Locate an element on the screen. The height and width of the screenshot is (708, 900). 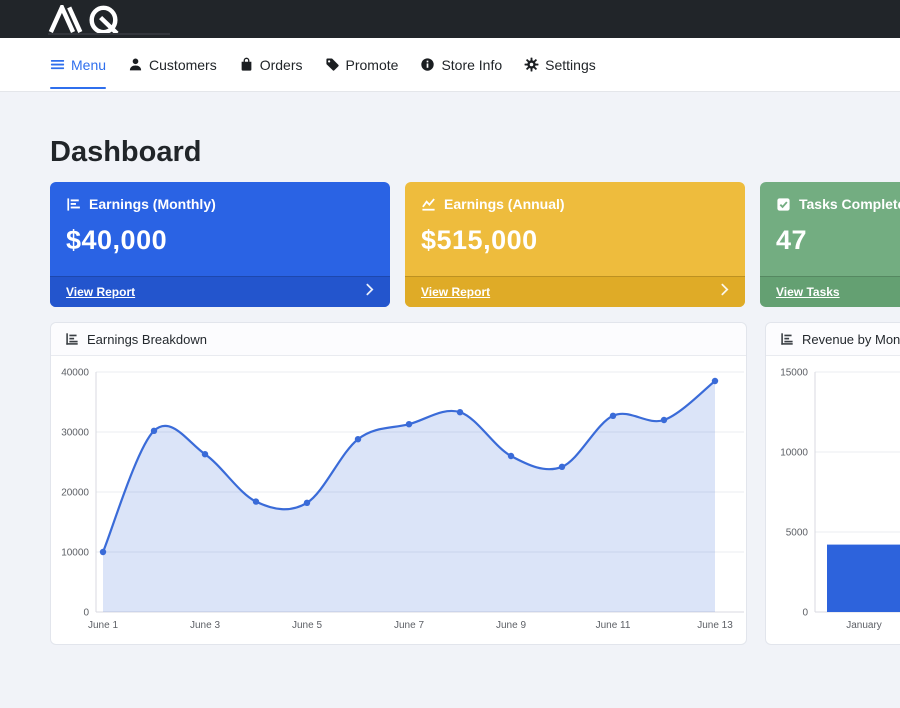
hamburger-icon is located at coordinates (57, 64).